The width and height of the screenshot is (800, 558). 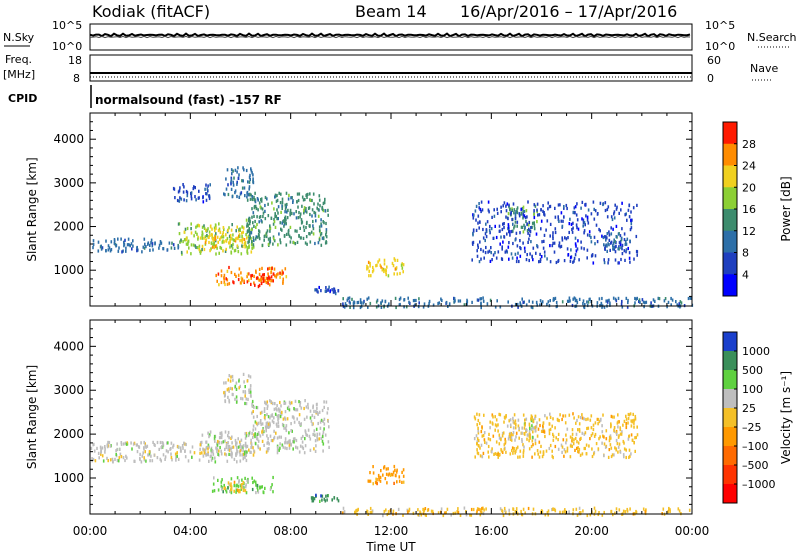 I want to click on noise-search-line, so click(x=390, y=37).